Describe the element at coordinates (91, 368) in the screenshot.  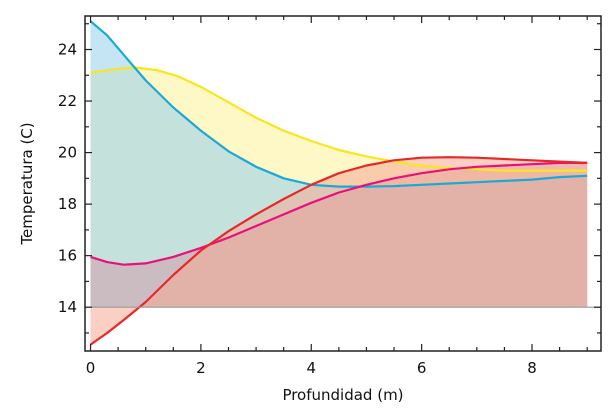
I see `x-tick-label: 0` at that location.